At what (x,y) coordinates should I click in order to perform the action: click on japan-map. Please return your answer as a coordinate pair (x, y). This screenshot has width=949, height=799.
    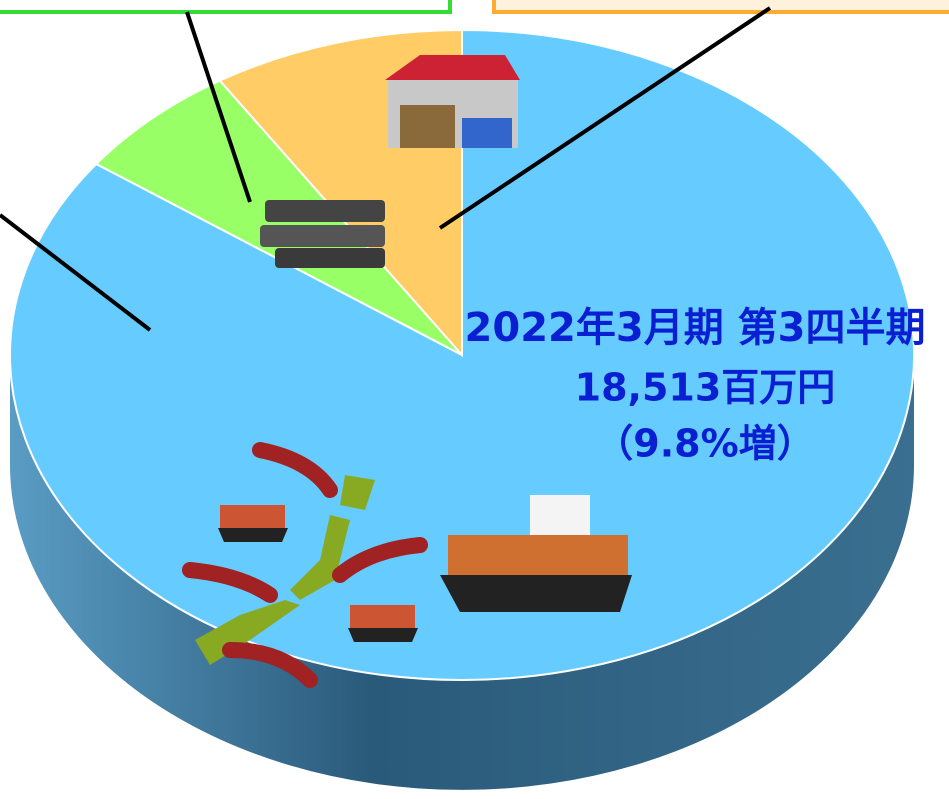
    Looking at the image, I should click on (285, 570).